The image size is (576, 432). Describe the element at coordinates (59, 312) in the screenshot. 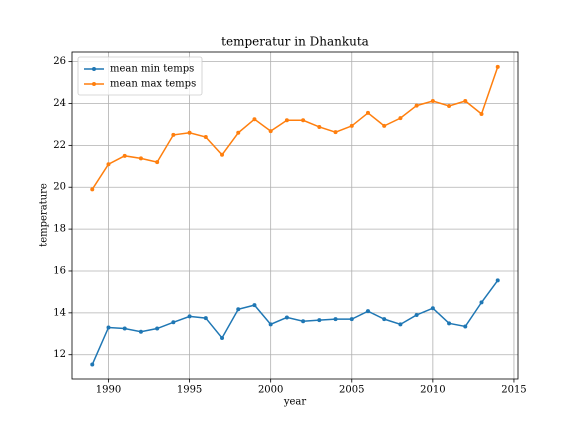

I see `y-tick-label: 14` at that location.